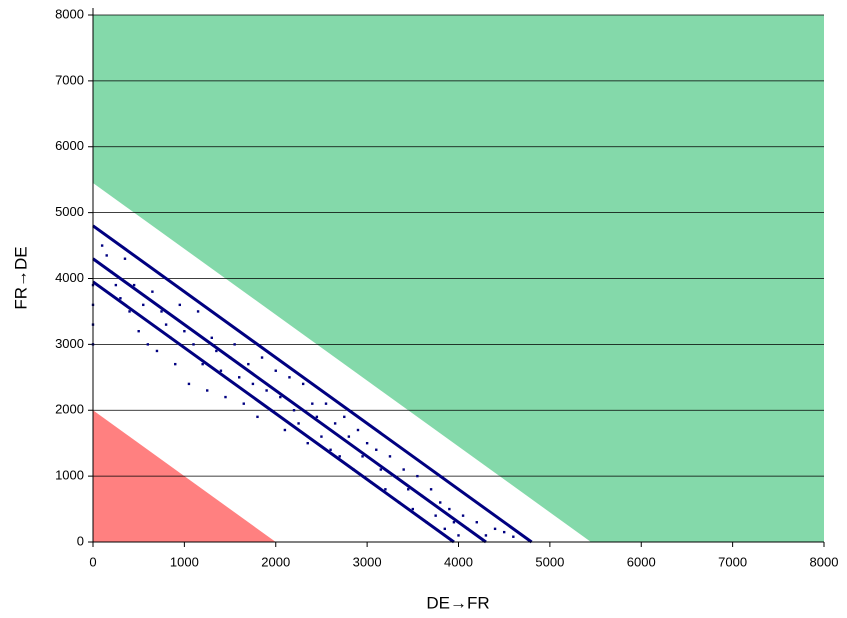  I want to click on x-tick-label: 4000, so click(458, 561).